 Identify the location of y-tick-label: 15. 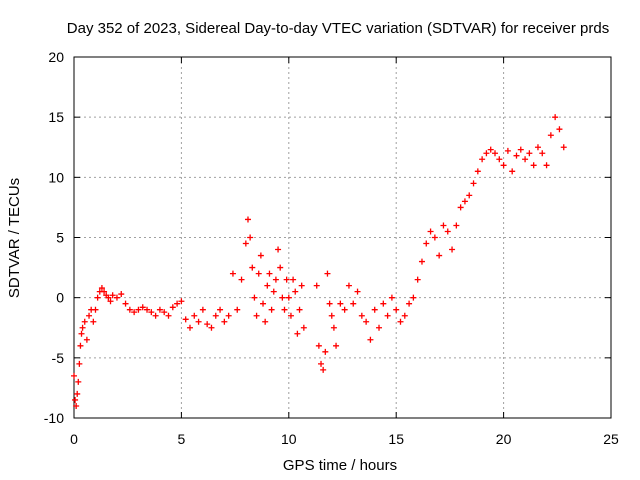
(56, 117).